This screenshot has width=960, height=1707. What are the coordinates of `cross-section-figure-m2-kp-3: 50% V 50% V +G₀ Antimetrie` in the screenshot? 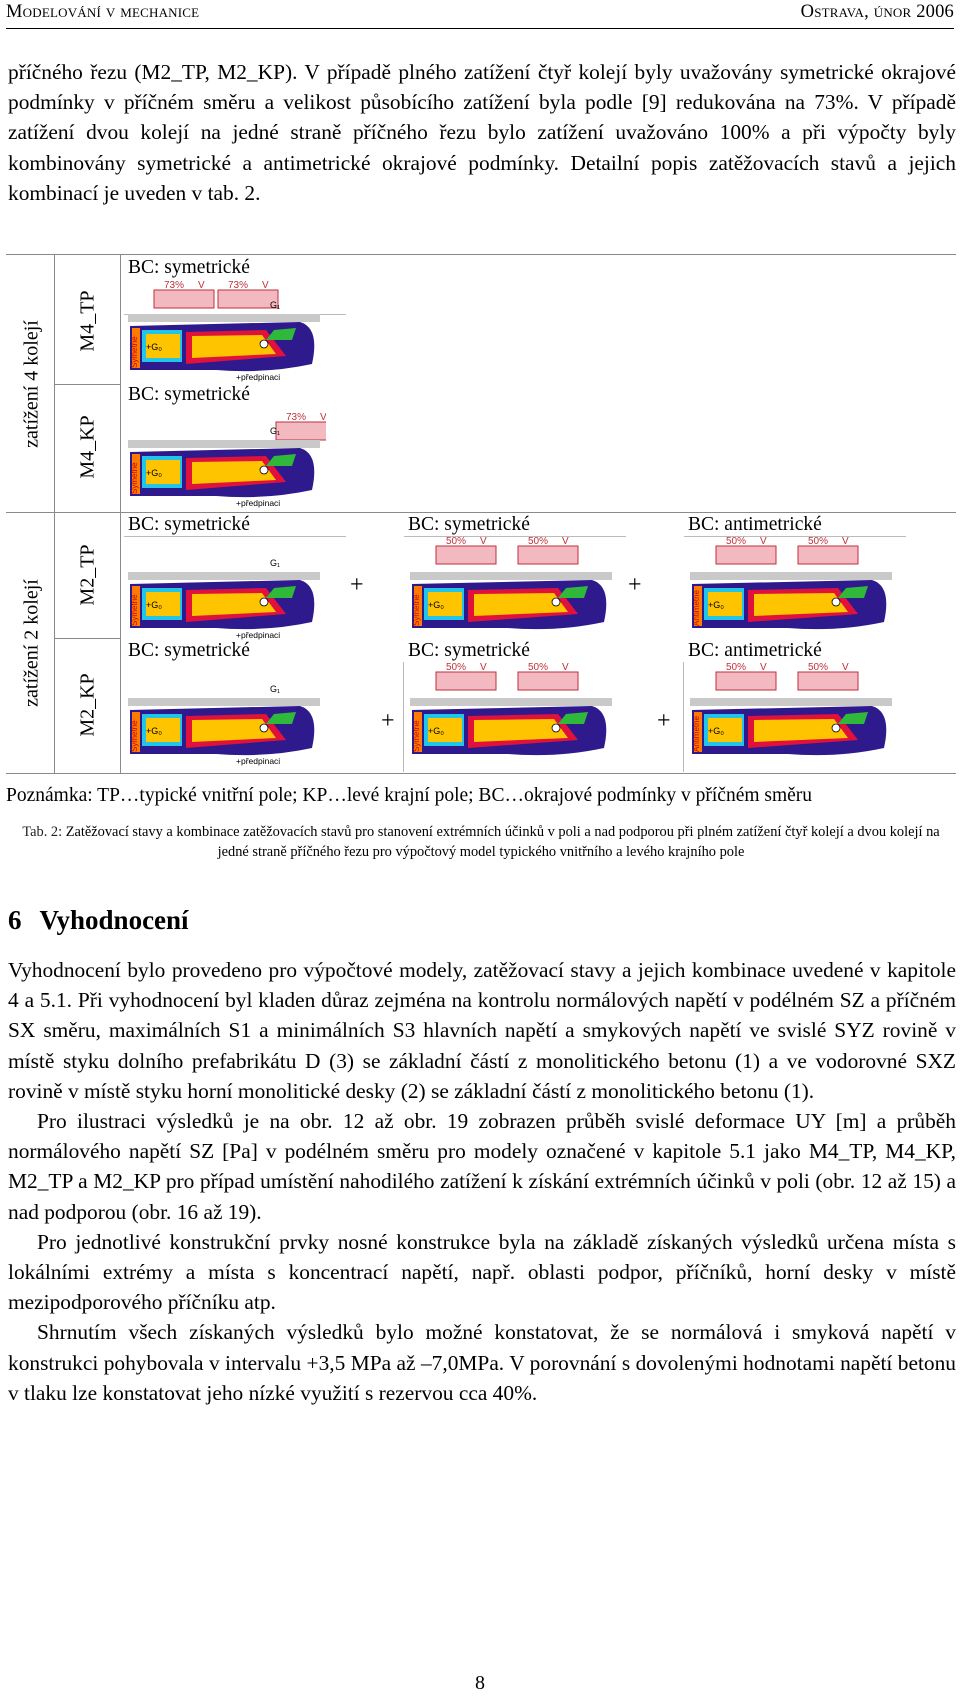 It's located at (793, 718).